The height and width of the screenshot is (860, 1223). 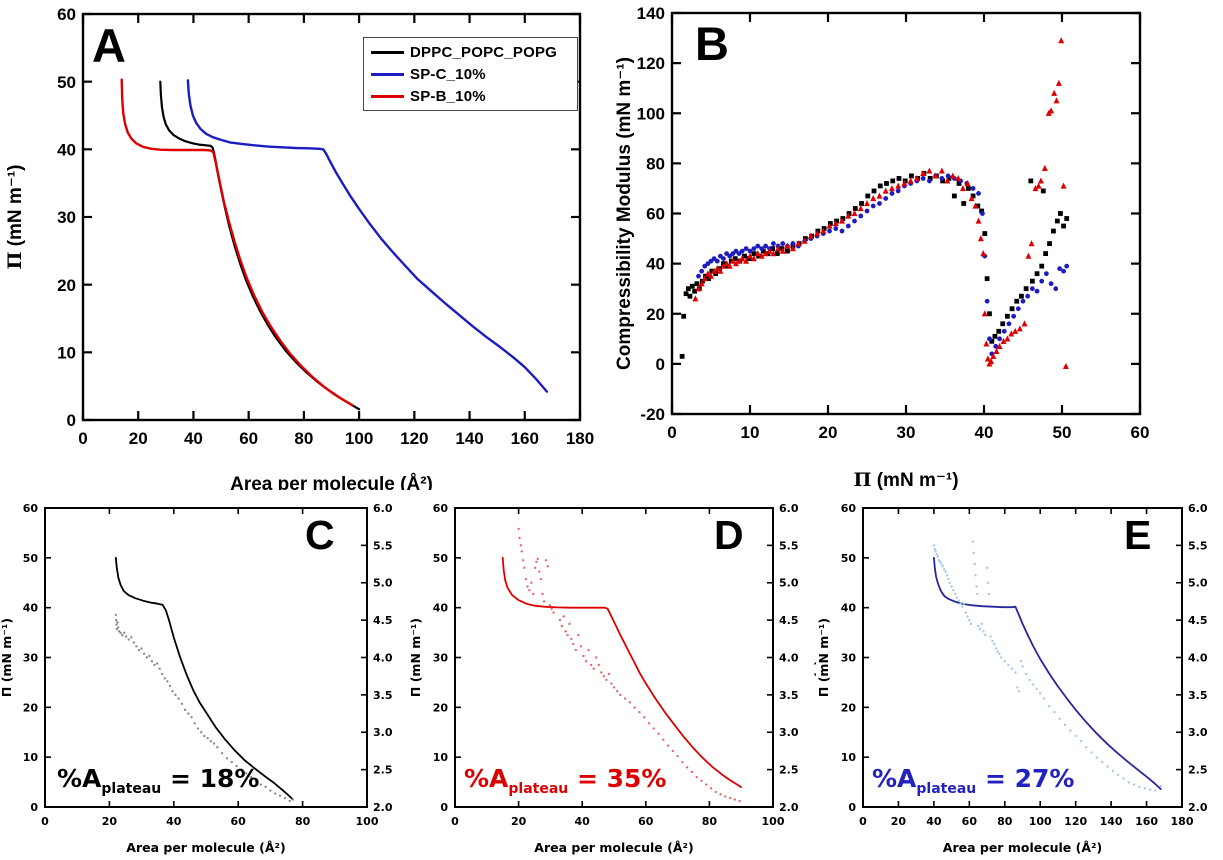 I want to click on legend-item-spb-10: SP-B_10%, so click(x=471, y=96).